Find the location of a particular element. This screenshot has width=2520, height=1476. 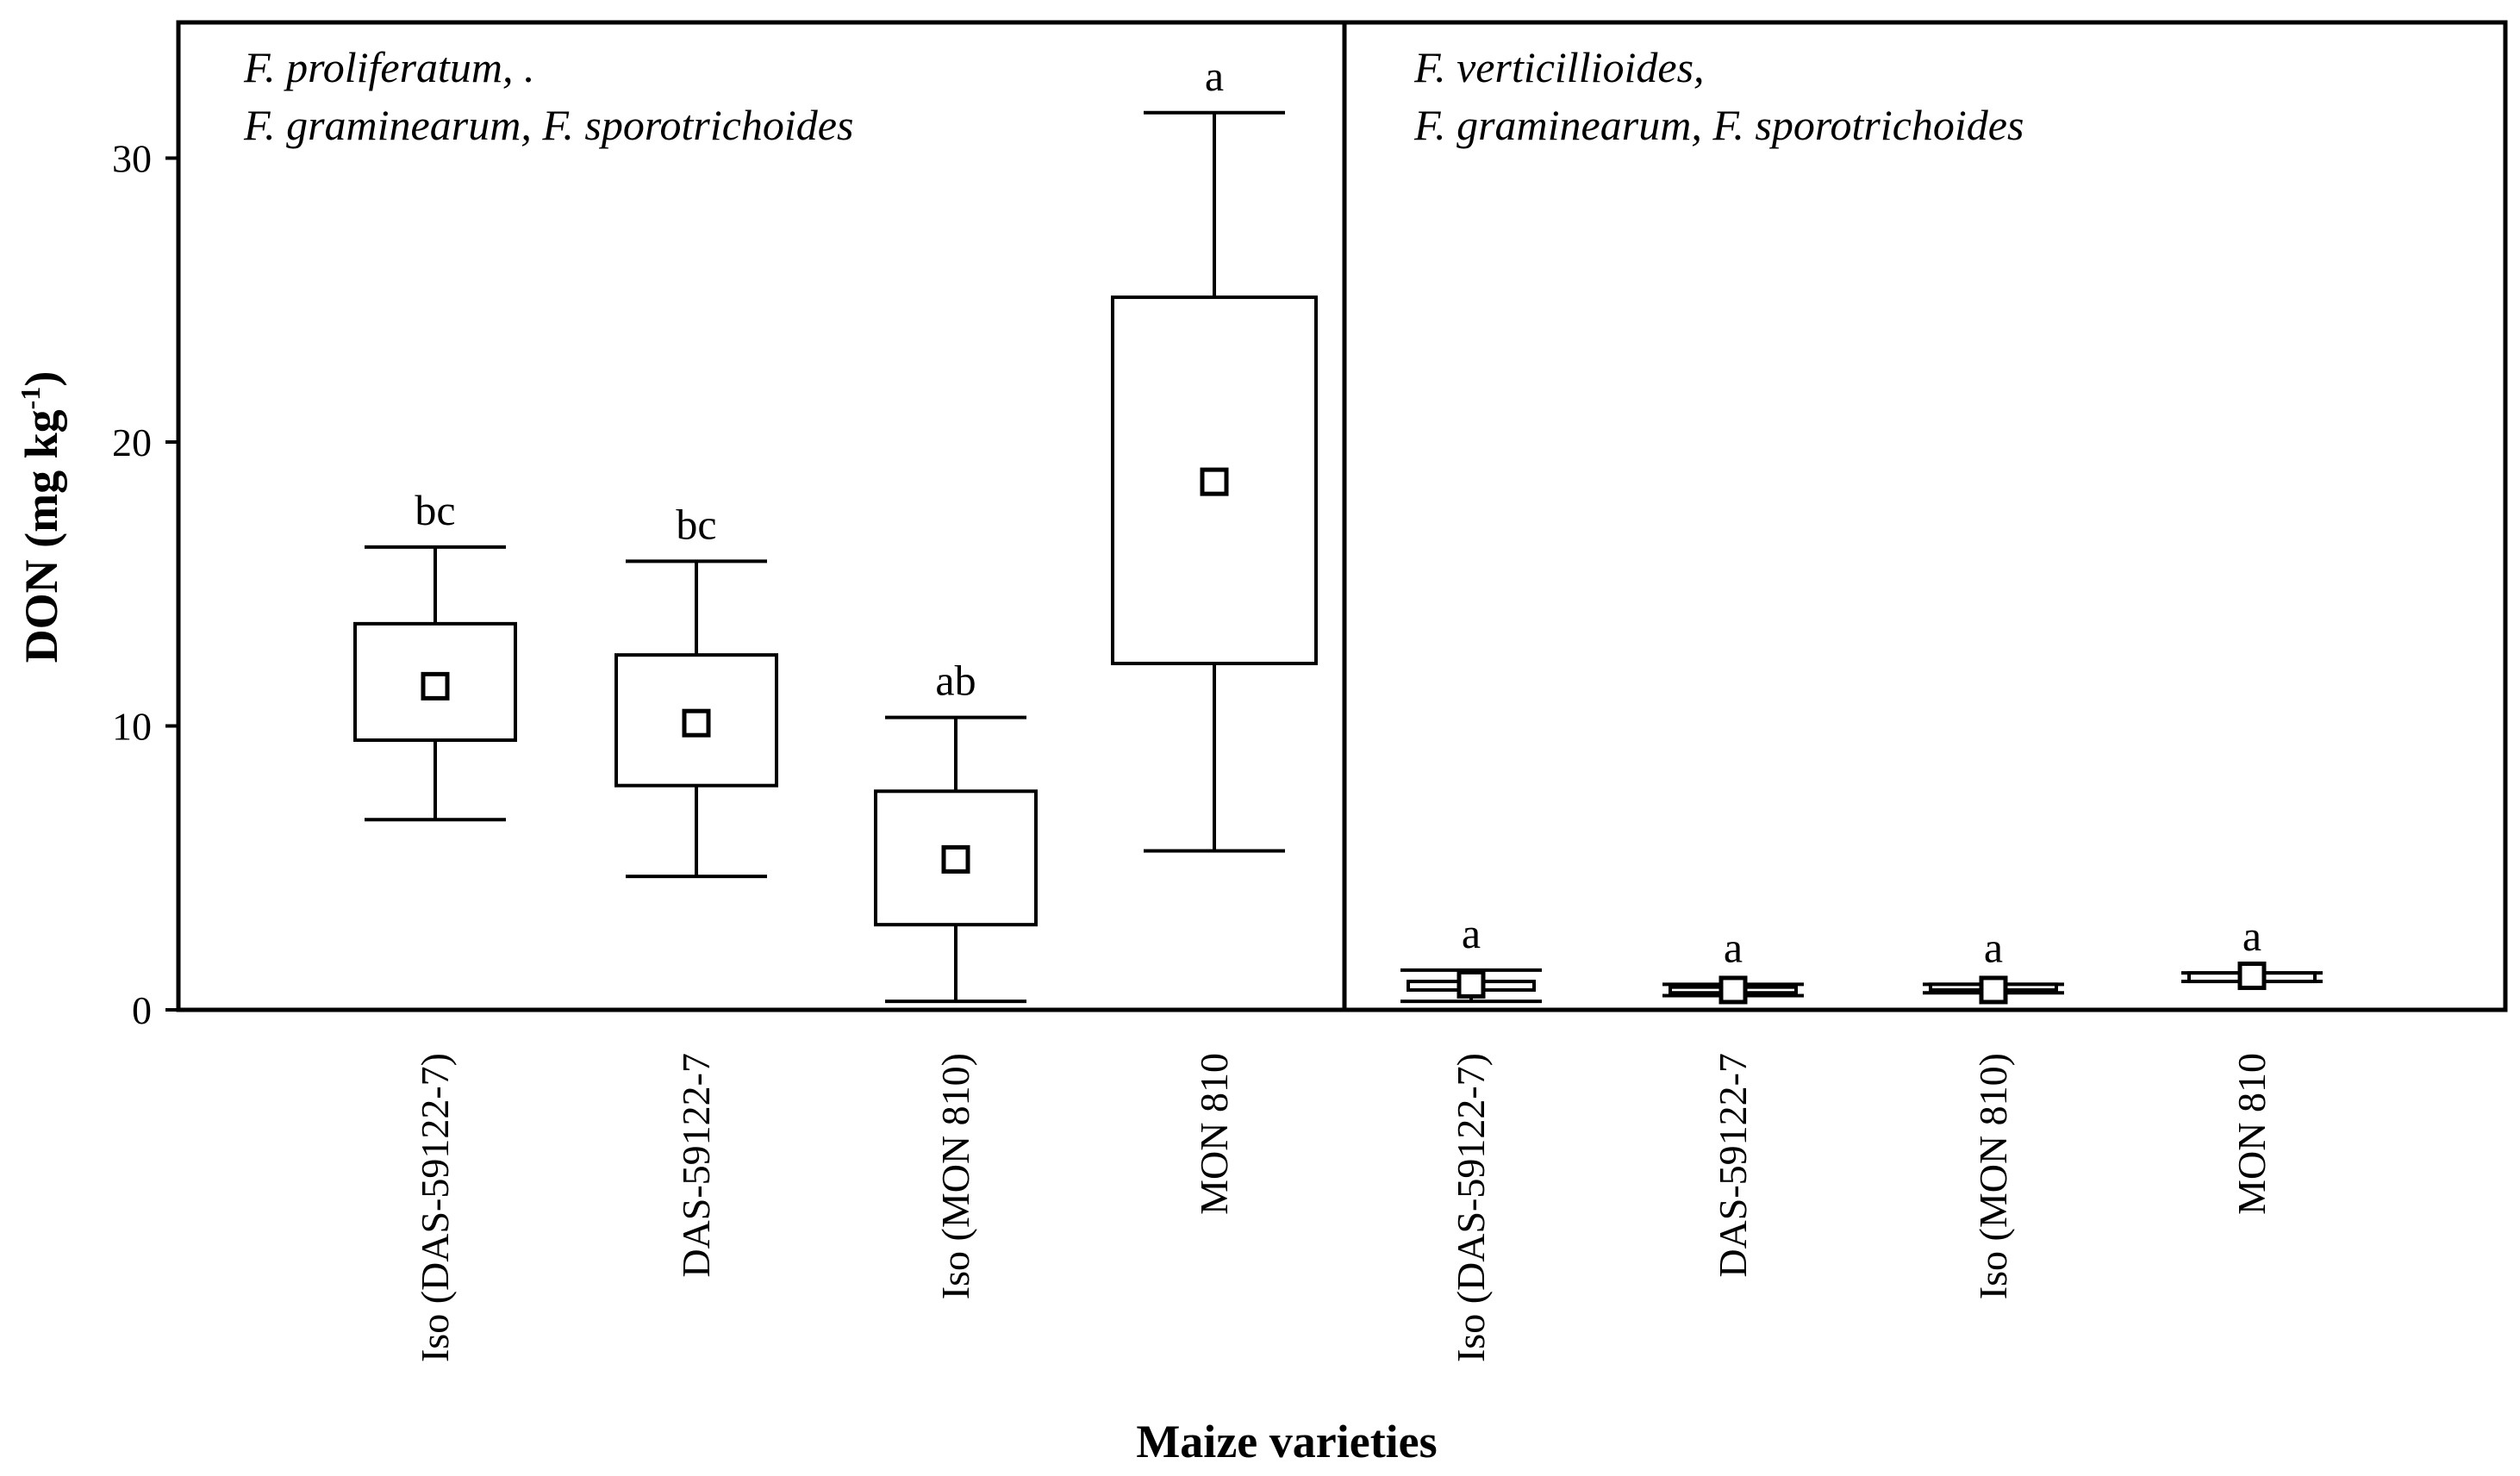

panel-1-box-4-significance-label: a is located at coordinates (1215, 76).